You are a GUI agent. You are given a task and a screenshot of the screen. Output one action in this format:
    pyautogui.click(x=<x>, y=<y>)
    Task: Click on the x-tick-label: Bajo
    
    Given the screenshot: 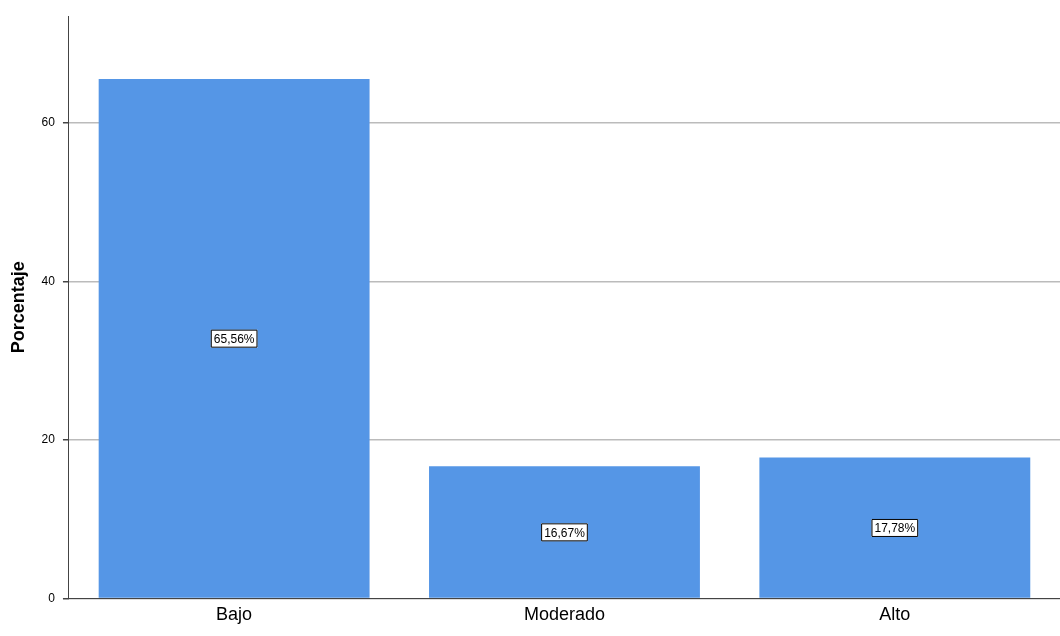 What is the action you would take?
    pyautogui.click(x=234, y=614)
    